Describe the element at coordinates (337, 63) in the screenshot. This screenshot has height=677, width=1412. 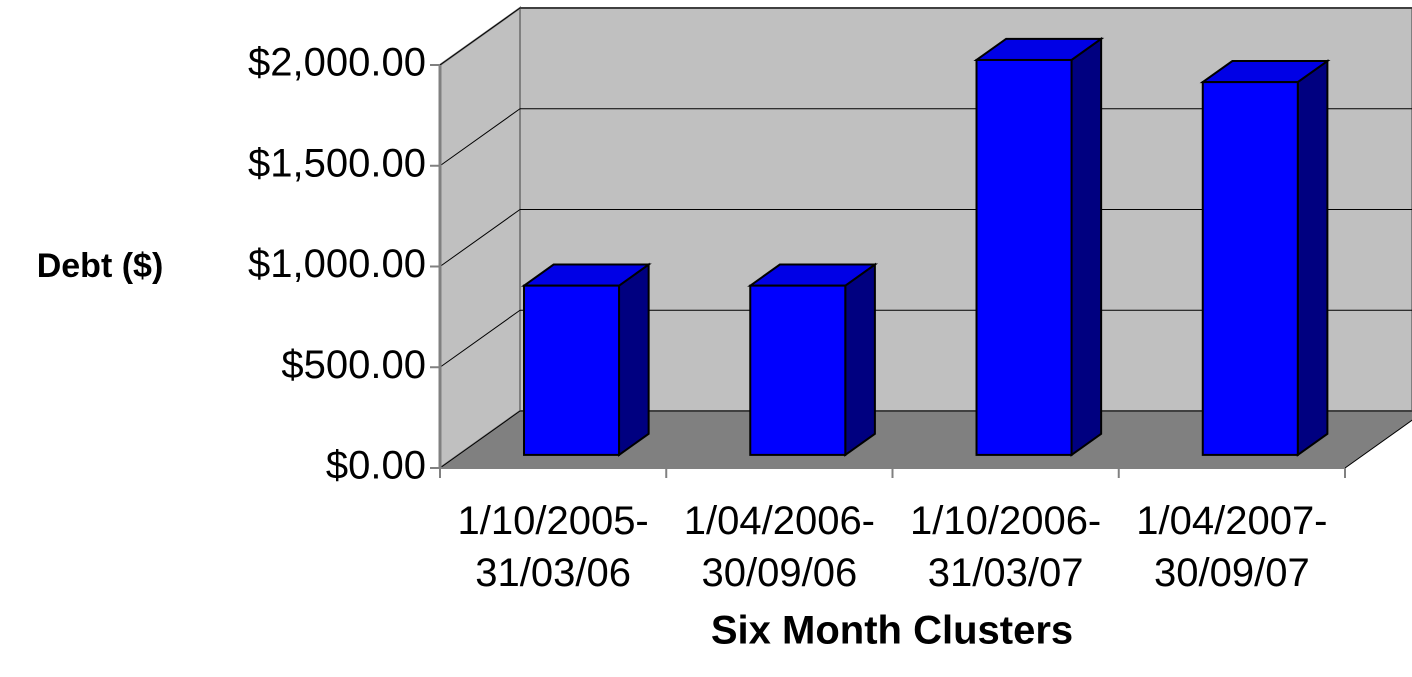
I see `y-tick-label: $2,000.00` at that location.